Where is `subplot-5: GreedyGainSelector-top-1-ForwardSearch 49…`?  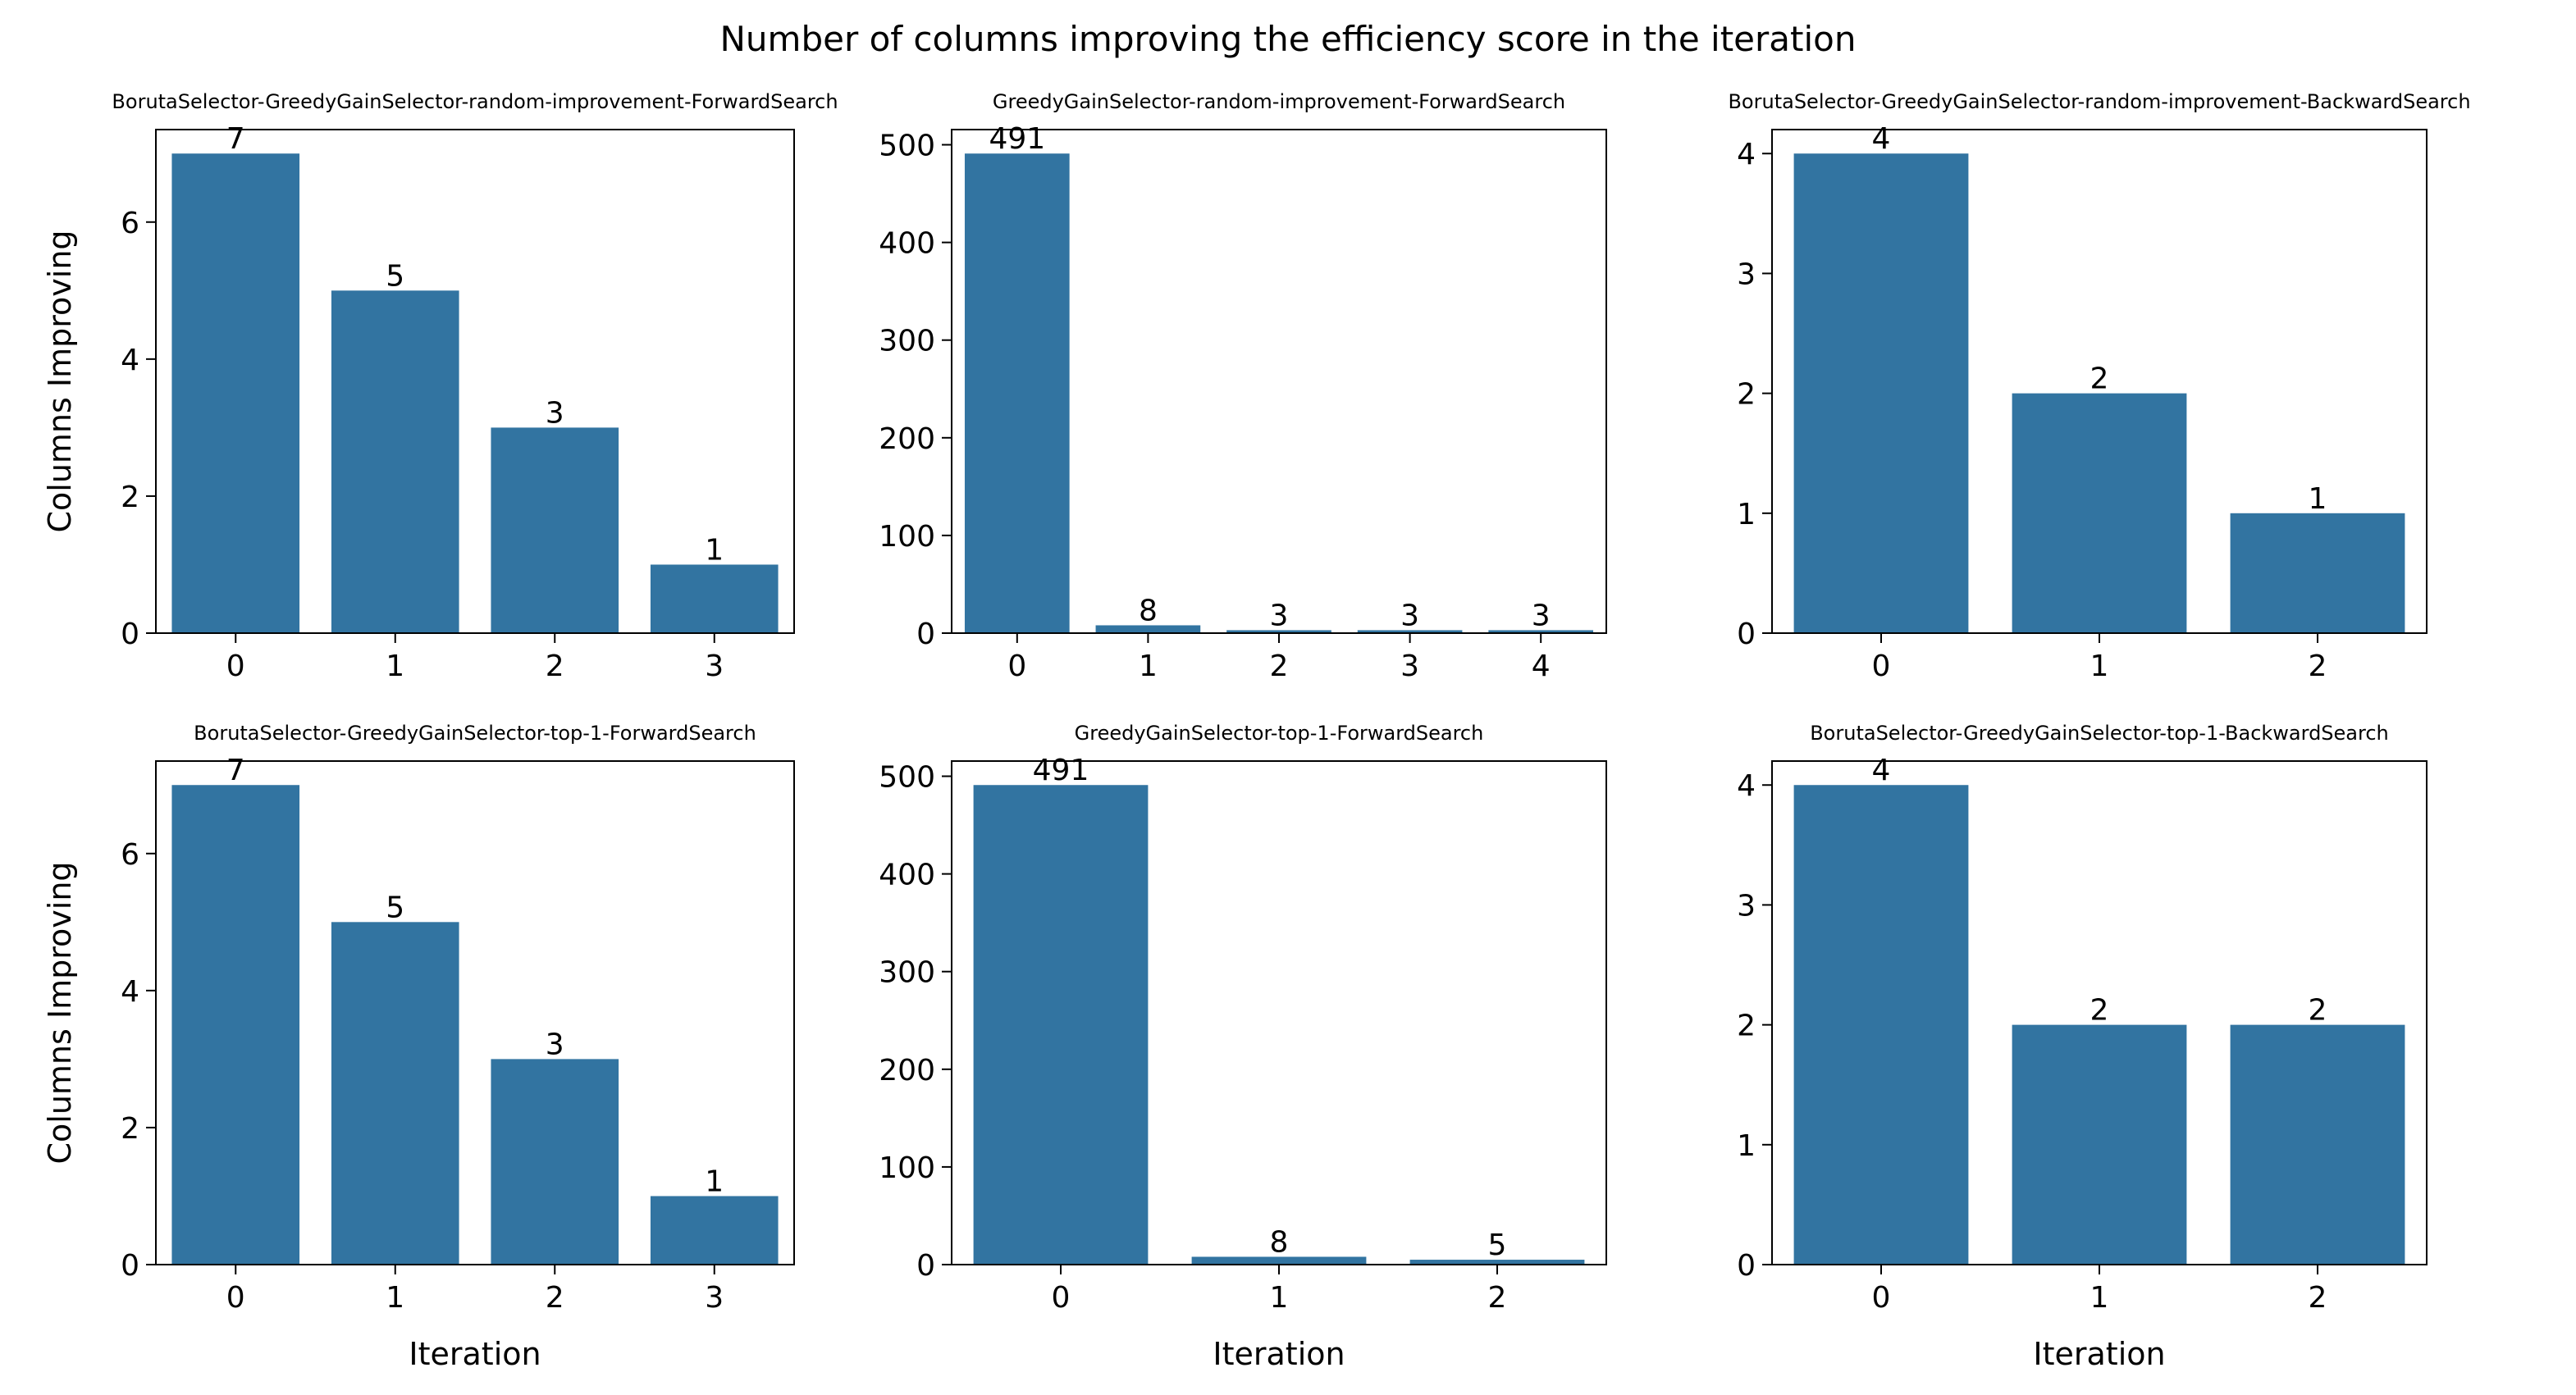
subplot-5: GreedyGainSelector-top-1-ForwardSearch 49… is located at coordinates (1243, 1047).